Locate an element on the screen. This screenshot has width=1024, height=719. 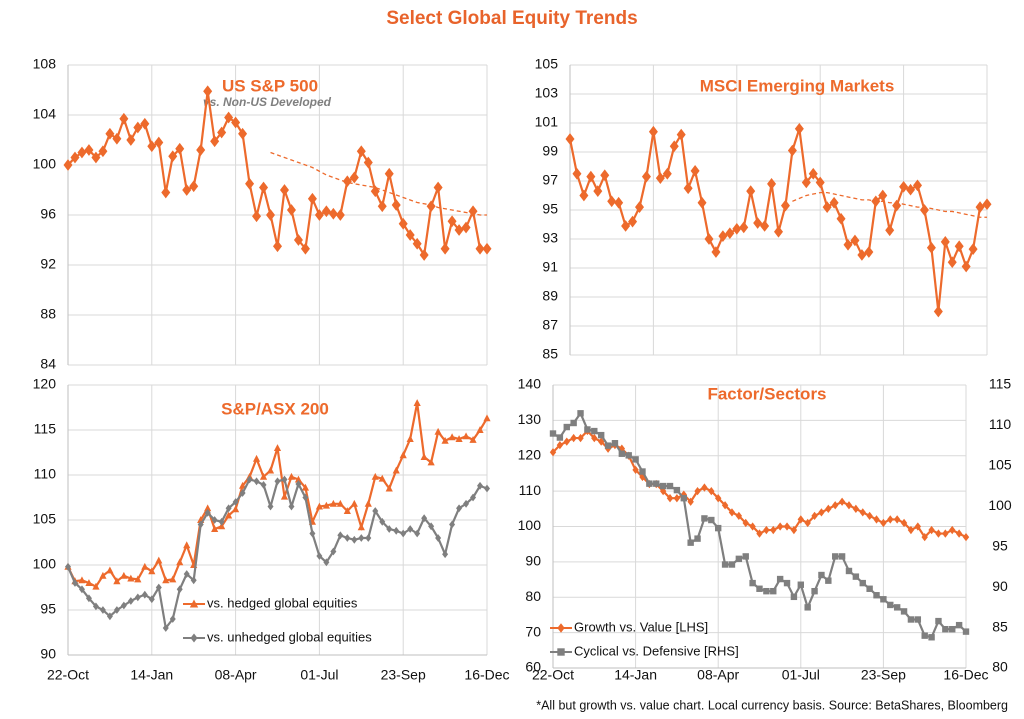
y-tick-label: 110 is located at coordinates (530, 490).